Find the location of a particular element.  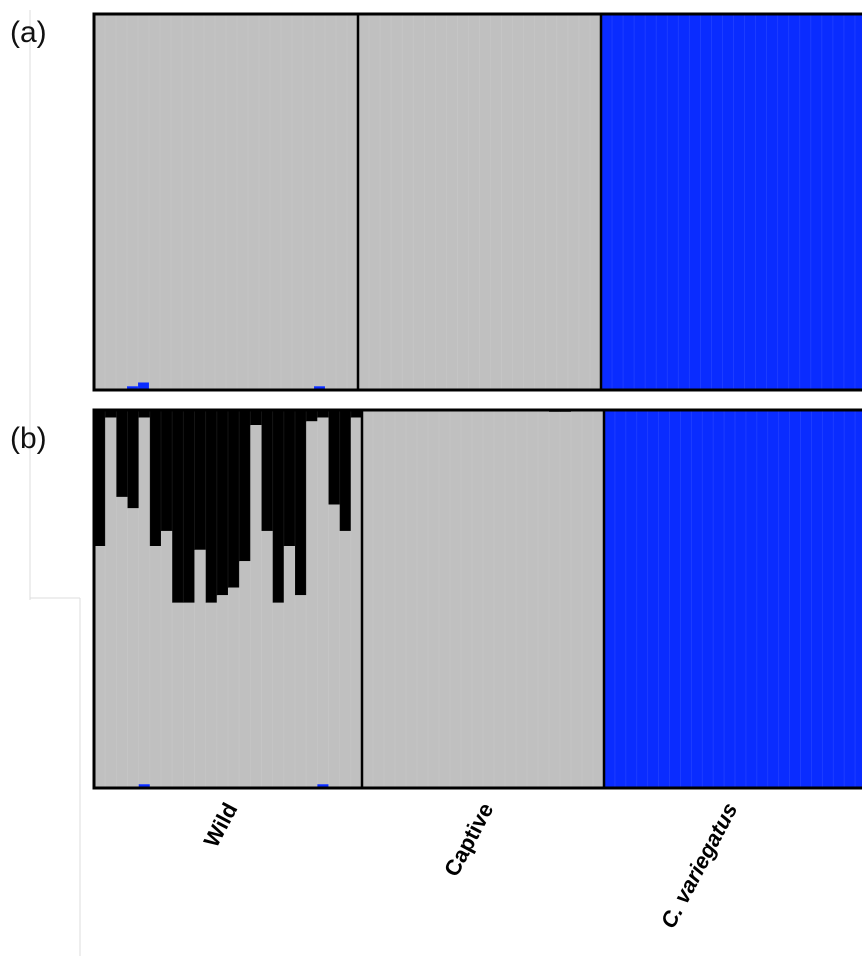

panel-b-wild-bar-5-grey is located at coordinates (144, 601).